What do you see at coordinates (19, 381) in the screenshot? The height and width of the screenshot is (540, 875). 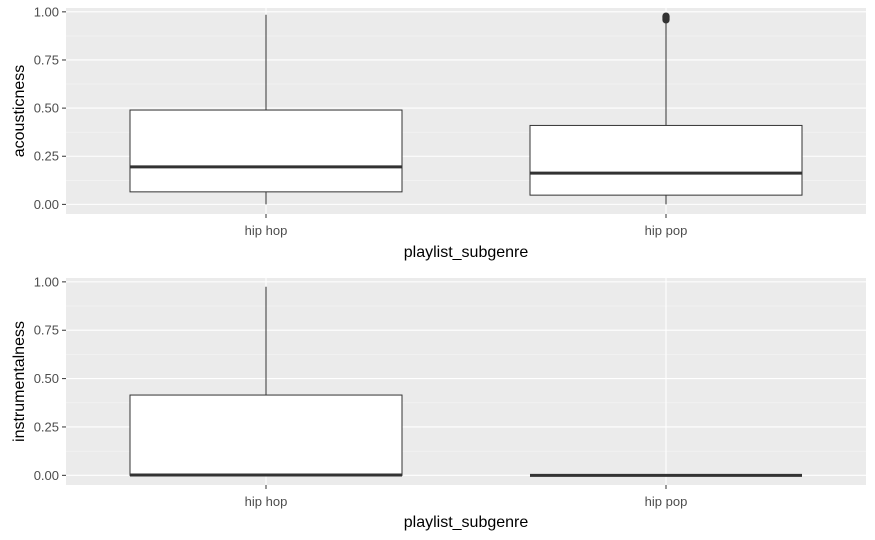 I see `y-axis-title: instrumentalness` at bounding box center [19, 381].